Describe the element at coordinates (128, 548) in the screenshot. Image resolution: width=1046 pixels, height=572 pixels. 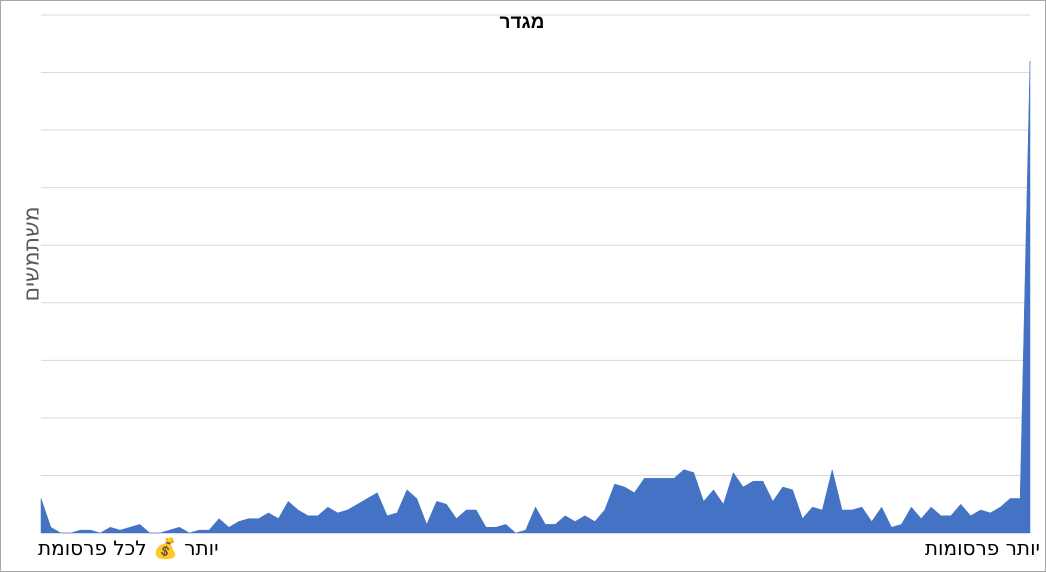
I see `x-axis-label-left: יותר 💰 לכל פרסומת` at that location.